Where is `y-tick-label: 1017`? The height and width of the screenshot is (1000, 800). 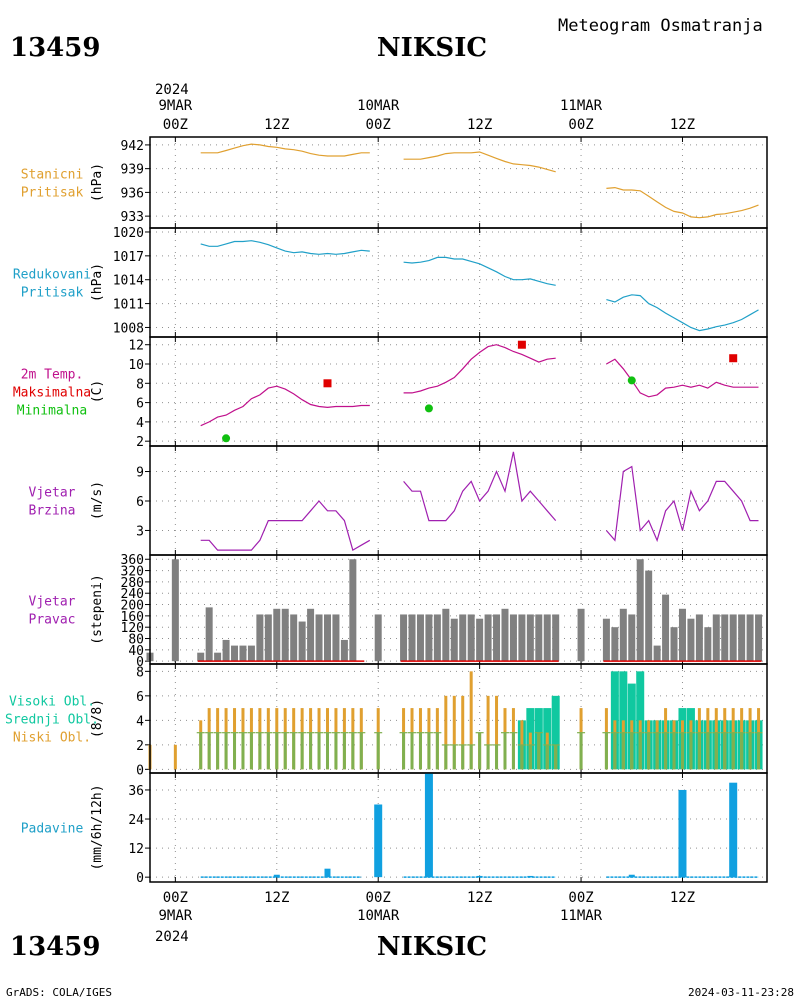 y-tick-label: 1017 is located at coordinates (128, 257).